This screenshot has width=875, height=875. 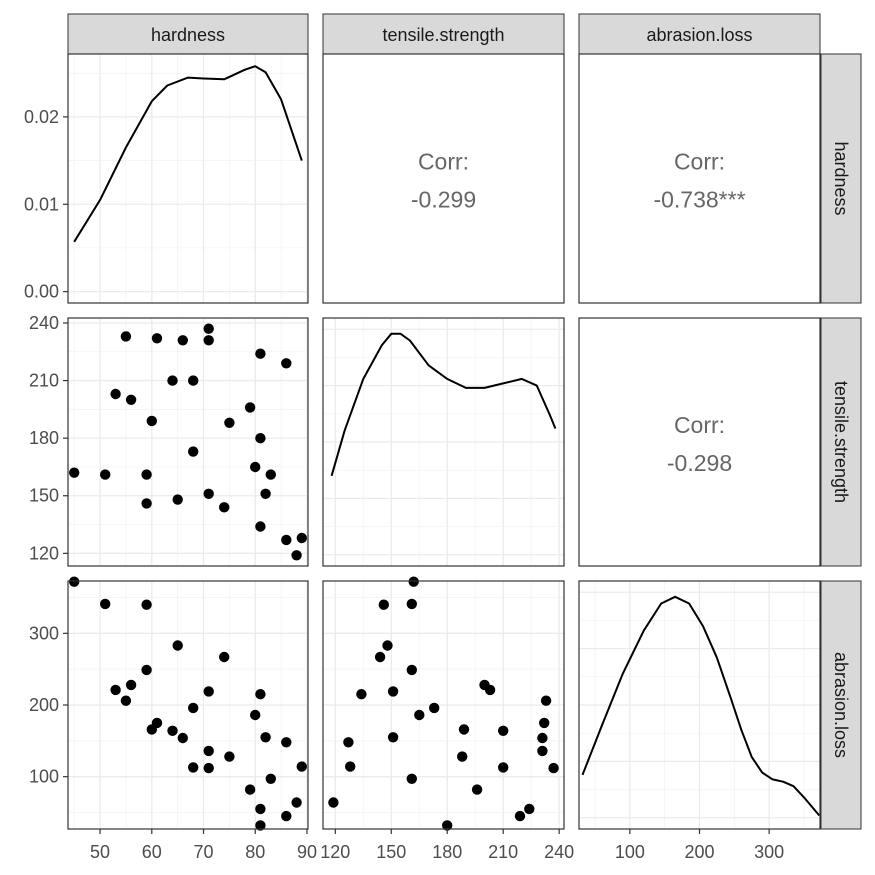 I want to click on y-axis-hardness-density: 0.00 0.01 0.02, so click(x=46, y=204).